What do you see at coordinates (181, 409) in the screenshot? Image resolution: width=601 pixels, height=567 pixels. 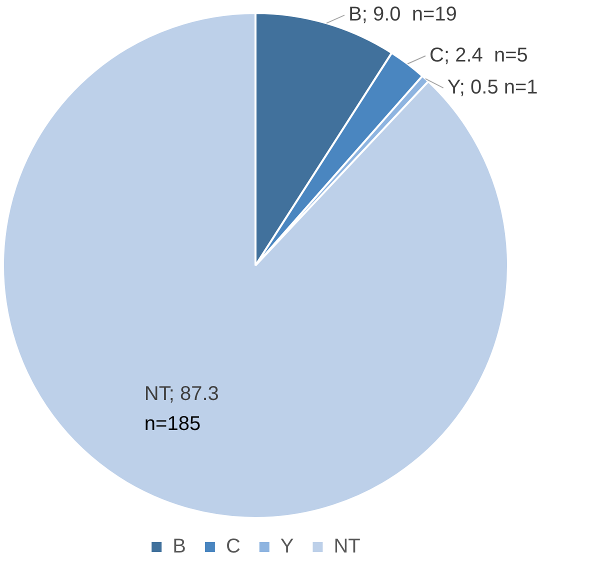 I see `data-label: NT; 87.3 n=185` at bounding box center [181, 409].